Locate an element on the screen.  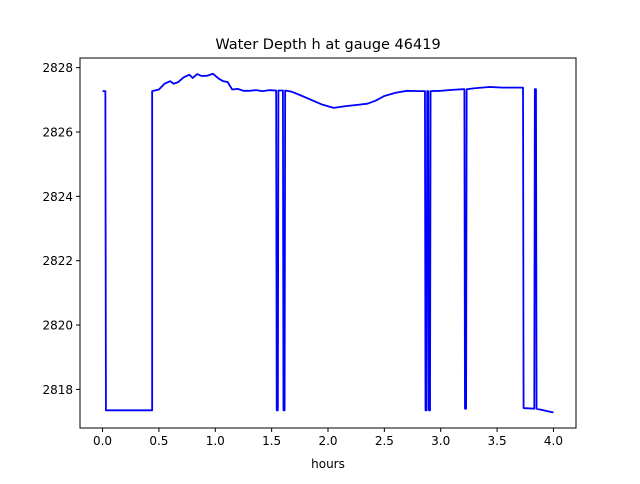
y-tick-label: 2818 is located at coordinates (57, 390).